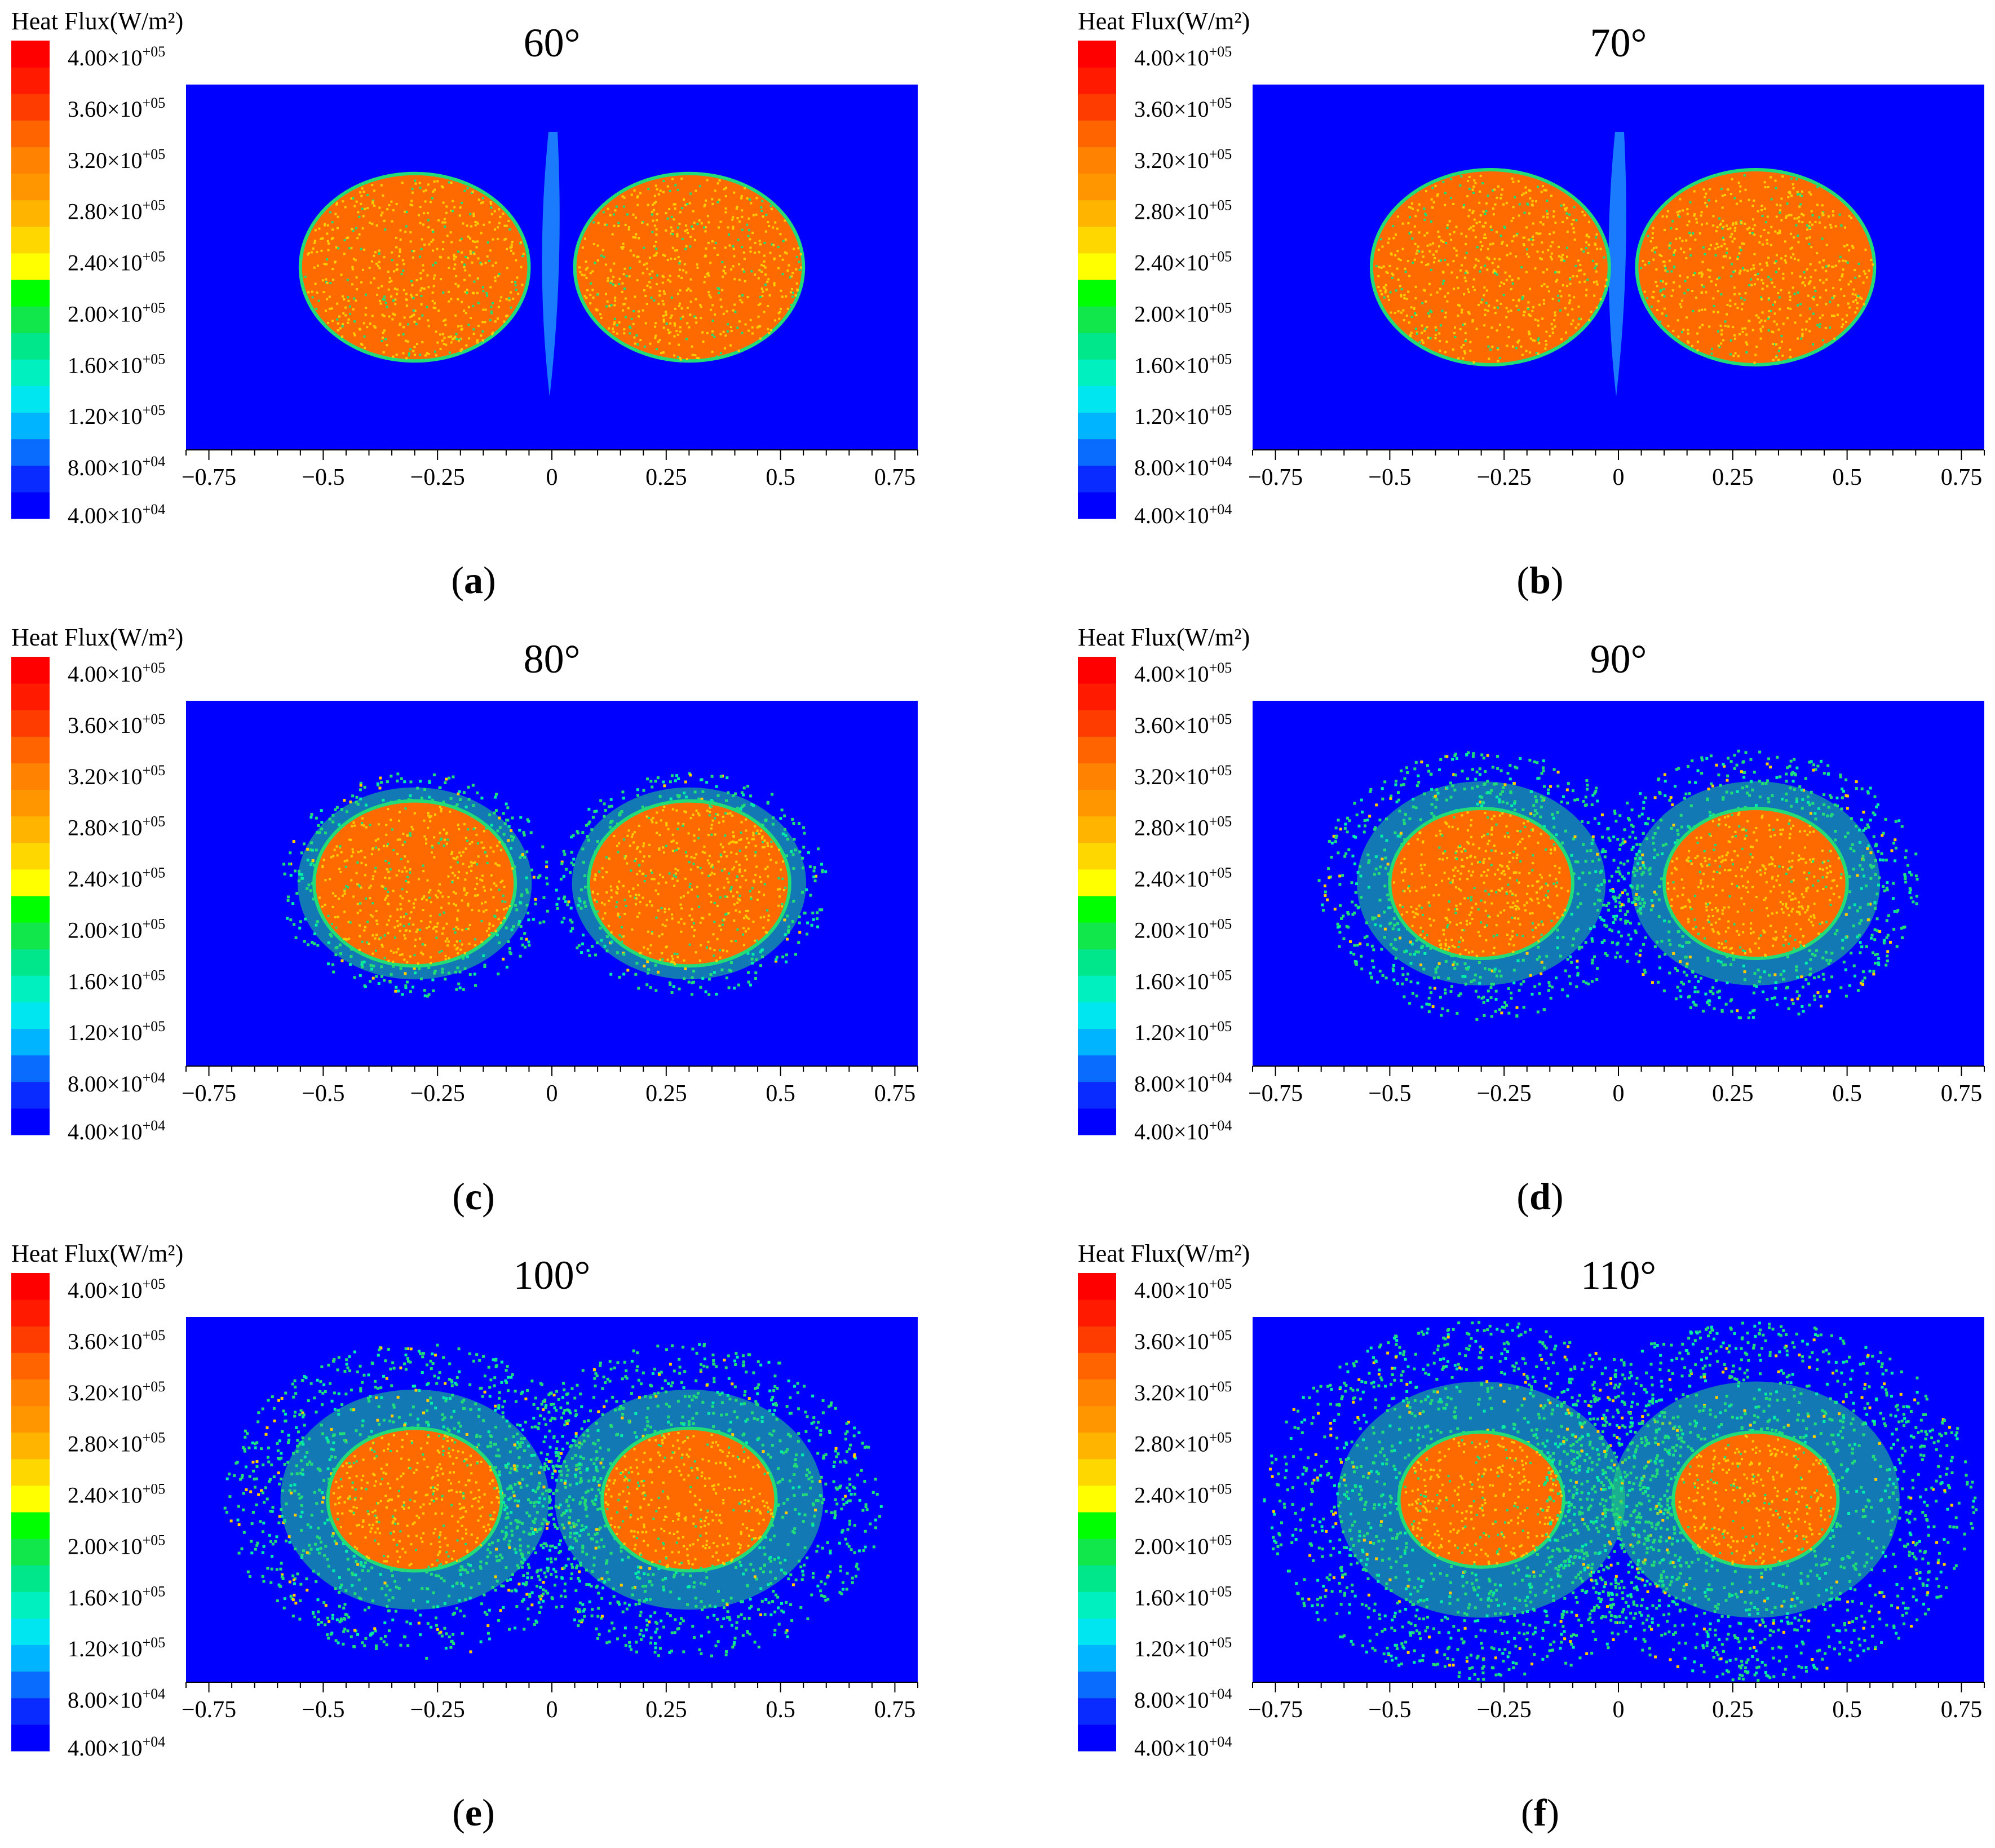  I want to click on colorbar-band, so click(1097, 399).